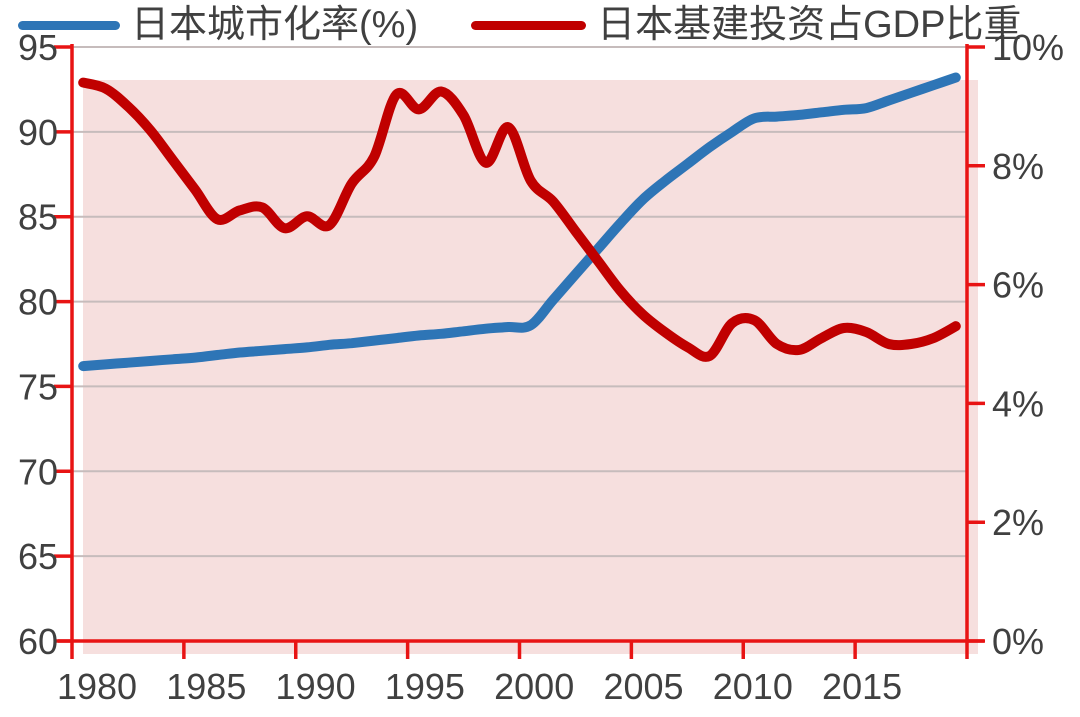 Image resolution: width=1080 pixels, height=717 pixels. What do you see at coordinates (38, 556) in the screenshot?
I see `left-axis-label: 65` at bounding box center [38, 556].